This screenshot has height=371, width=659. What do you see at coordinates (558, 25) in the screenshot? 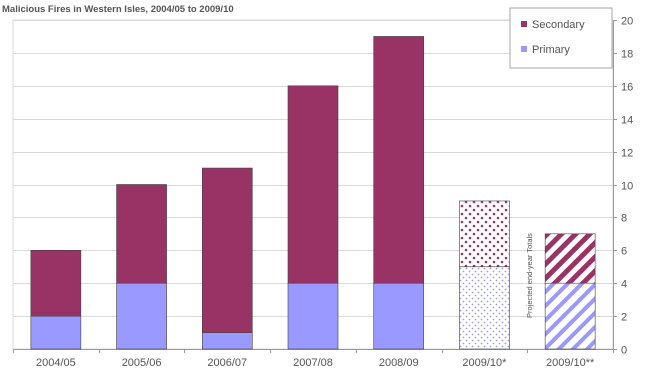
I see `legend-label-secondary: Secondary` at bounding box center [558, 25].